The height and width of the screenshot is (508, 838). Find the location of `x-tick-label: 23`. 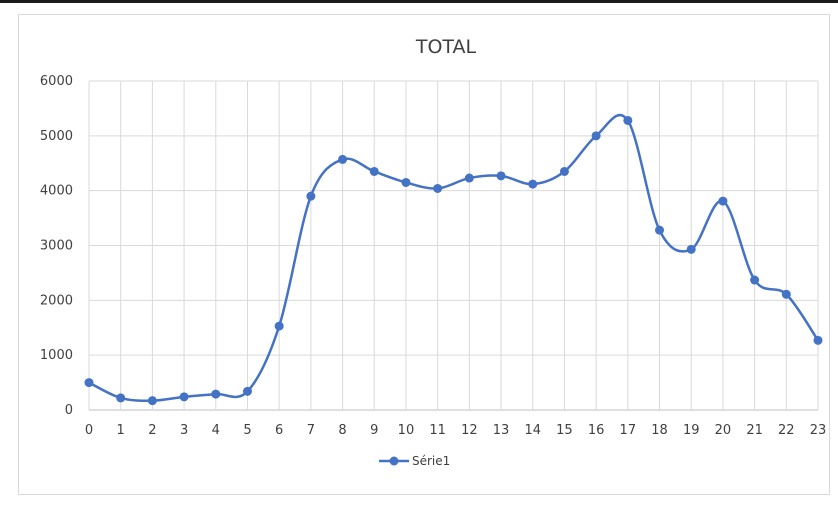

x-tick-label: 23 is located at coordinates (818, 430).